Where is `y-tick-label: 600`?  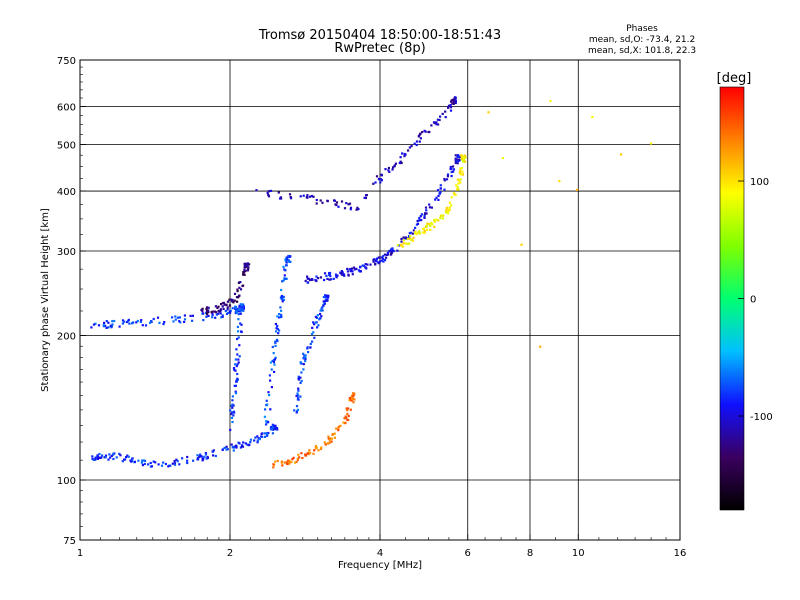 y-tick-label: 600 is located at coordinates (66, 108).